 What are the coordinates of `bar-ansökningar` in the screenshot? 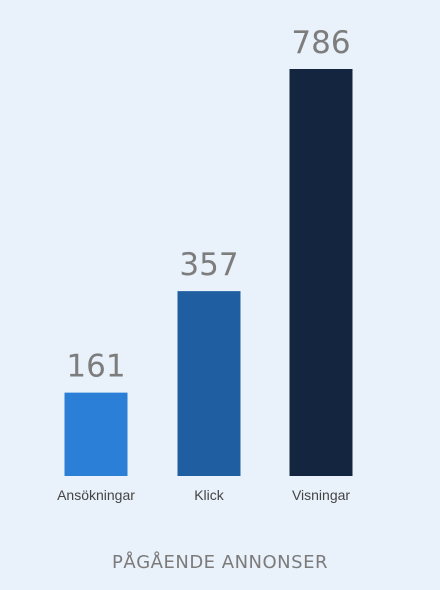 It's located at (96, 434).